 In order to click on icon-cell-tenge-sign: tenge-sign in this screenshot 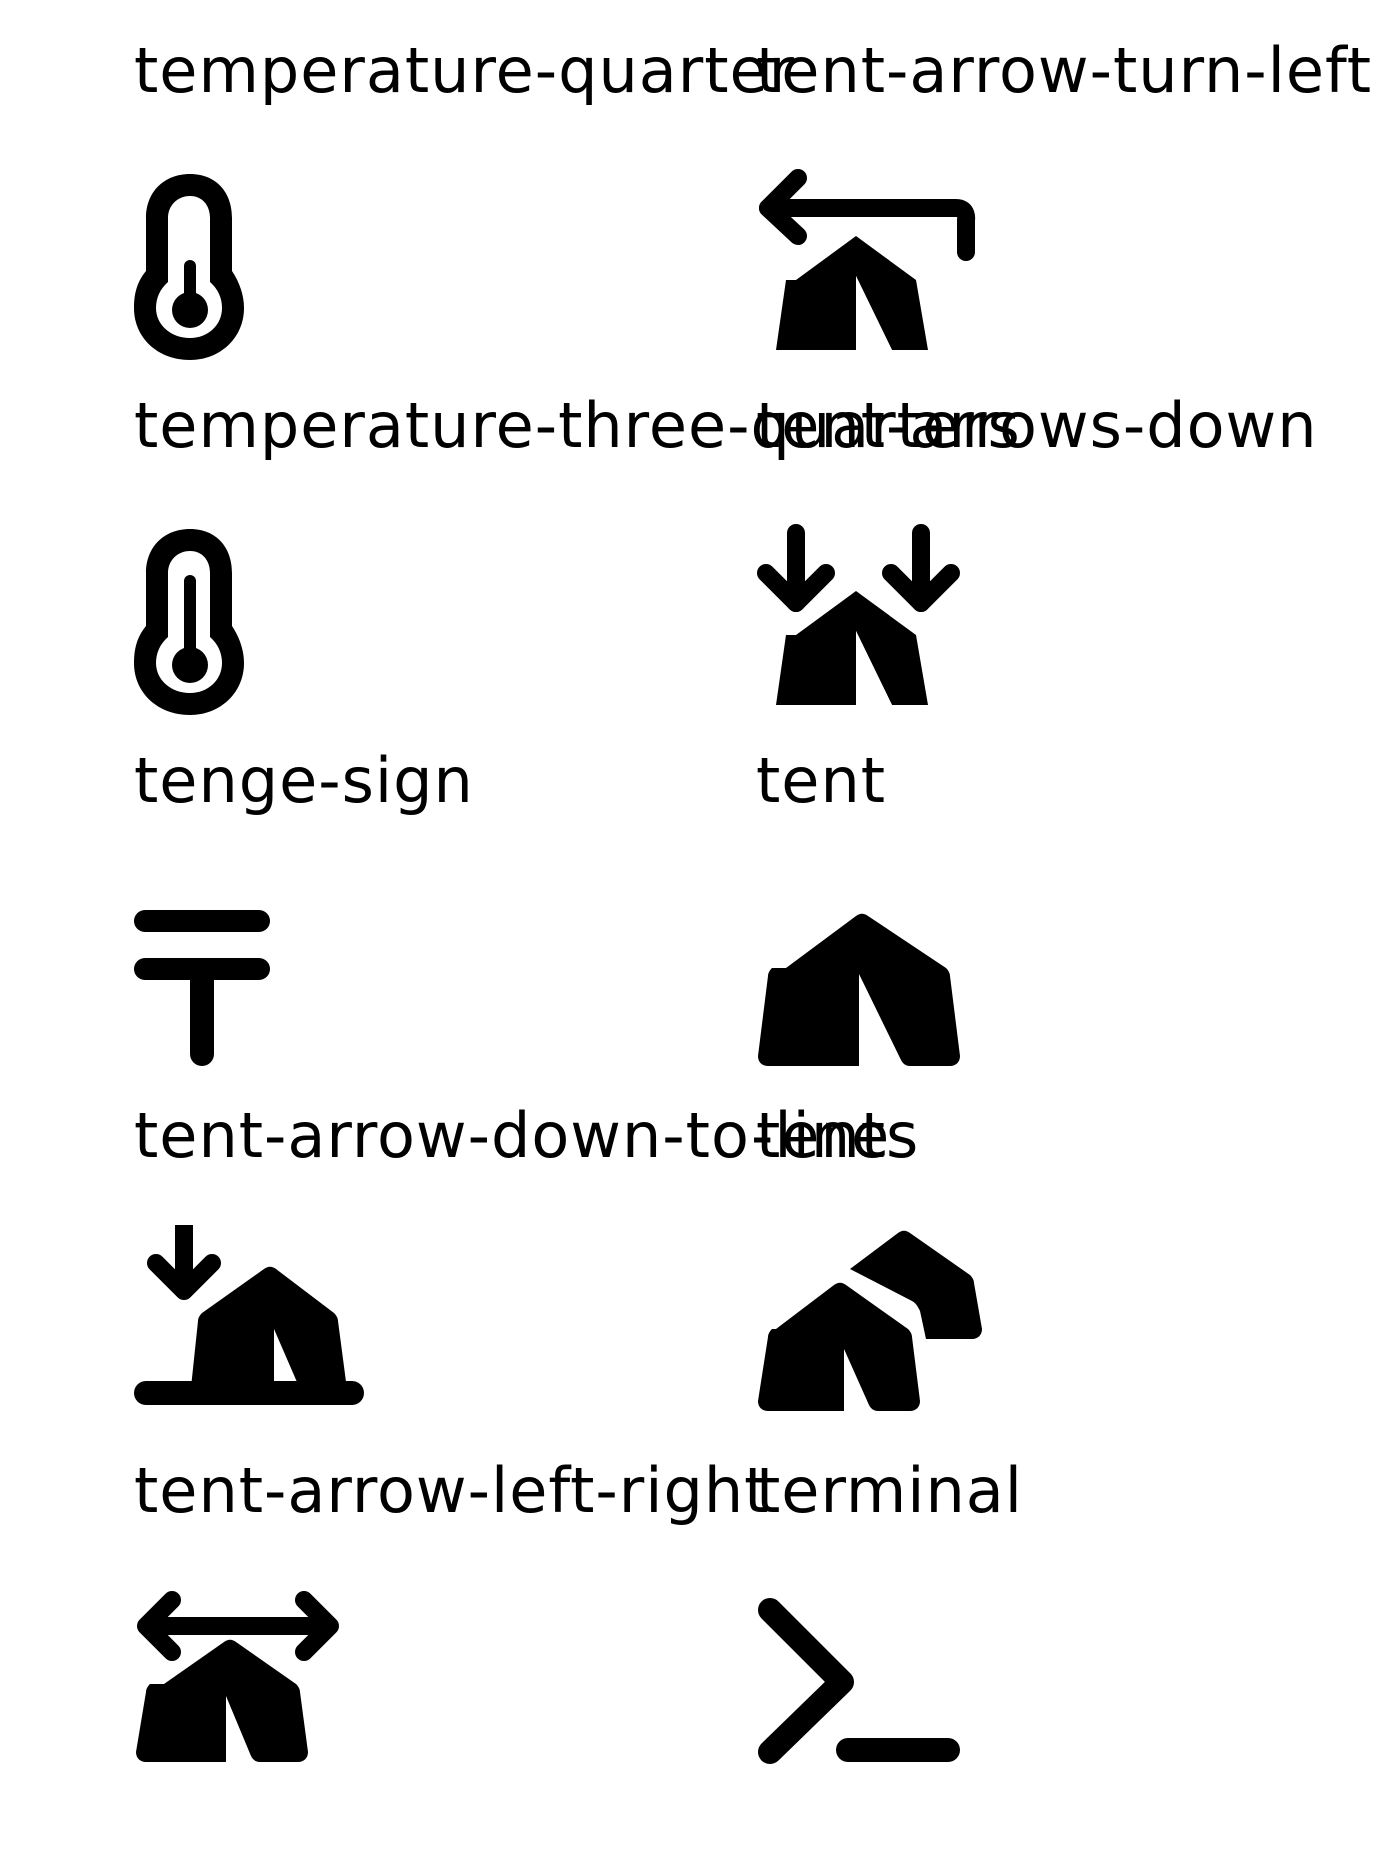, I will do `click(444, 888)`.